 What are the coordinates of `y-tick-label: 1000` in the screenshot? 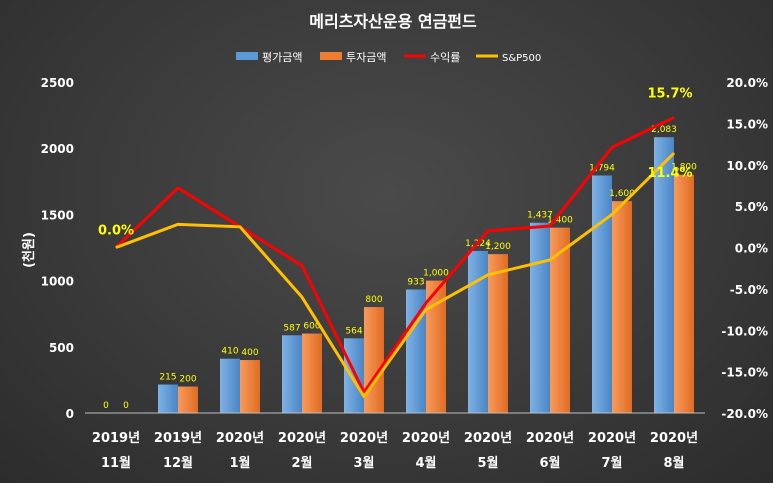 It's located at (57, 282).